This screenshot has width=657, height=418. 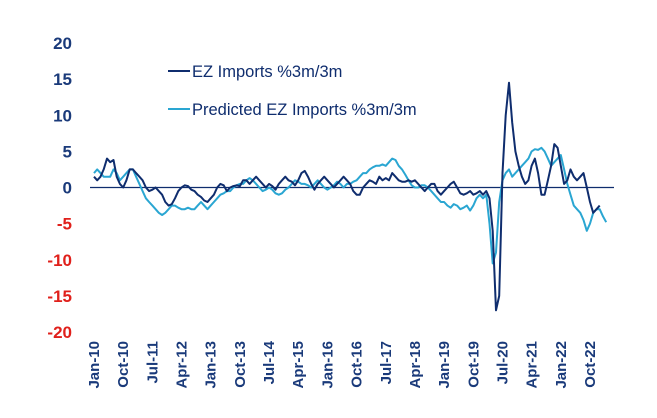 What do you see at coordinates (62, 43) in the screenshot?
I see `y-tick-label: 20` at bounding box center [62, 43].